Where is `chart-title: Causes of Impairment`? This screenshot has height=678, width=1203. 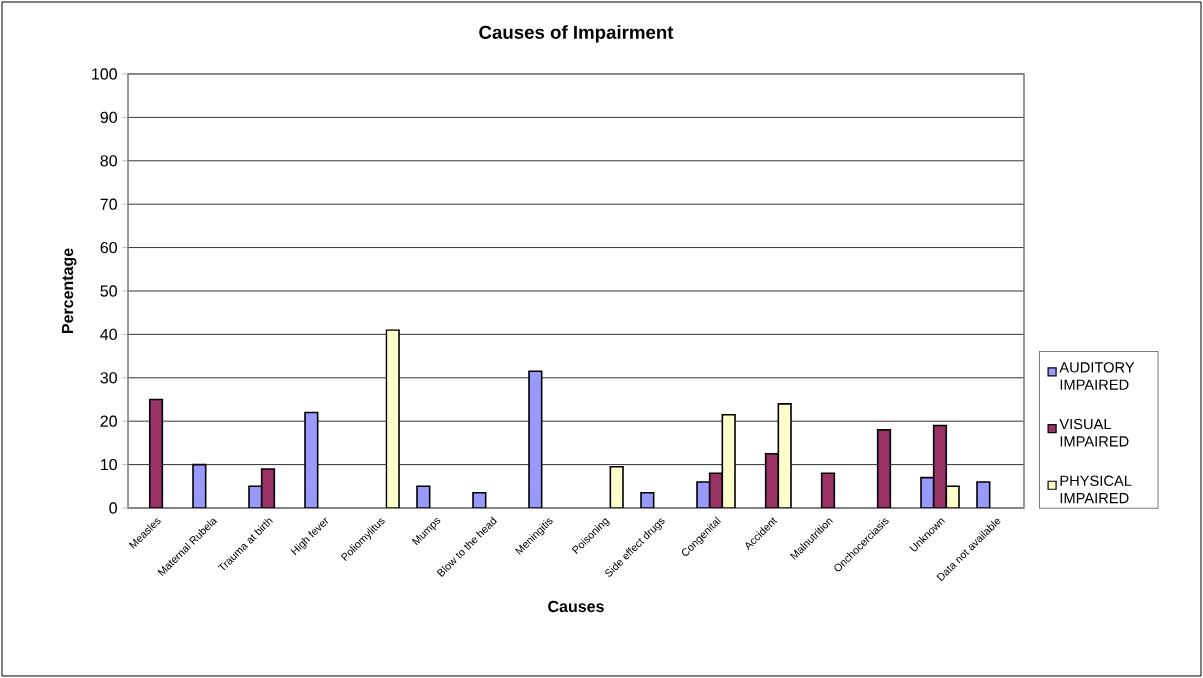
chart-title: Causes of Impairment is located at coordinates (576, 34).